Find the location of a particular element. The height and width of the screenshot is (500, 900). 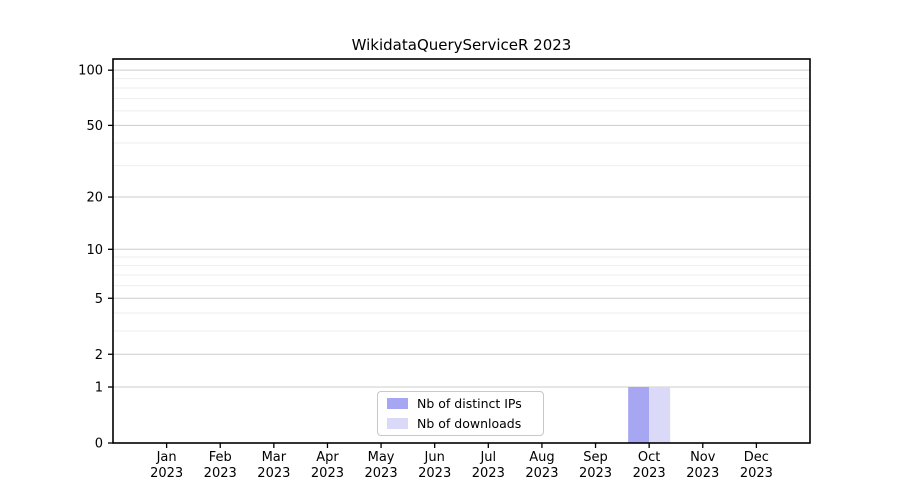

legend-item: Nb of distinct IPs is located at coordinates (460, 403).